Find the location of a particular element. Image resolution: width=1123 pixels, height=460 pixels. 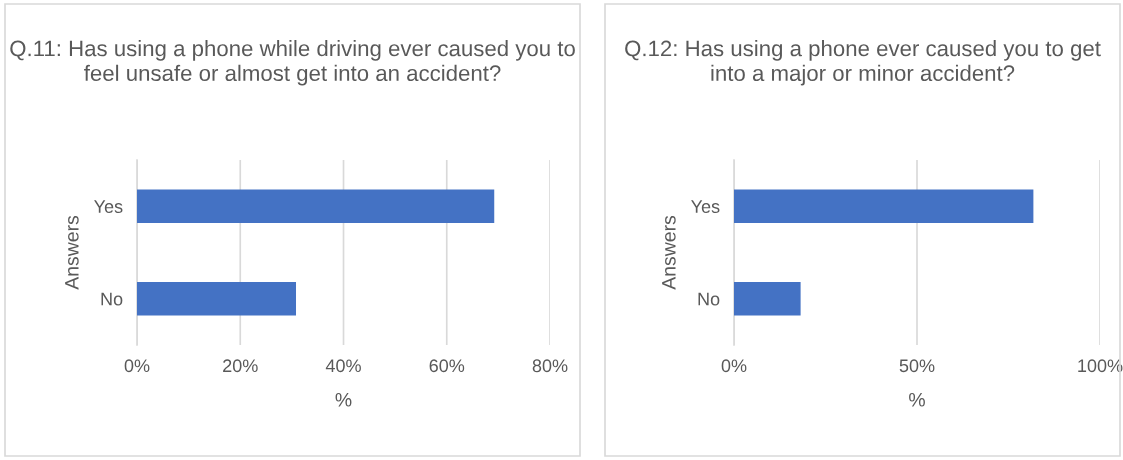

x-tick-label: 60% is located at coordinates (447, 366).